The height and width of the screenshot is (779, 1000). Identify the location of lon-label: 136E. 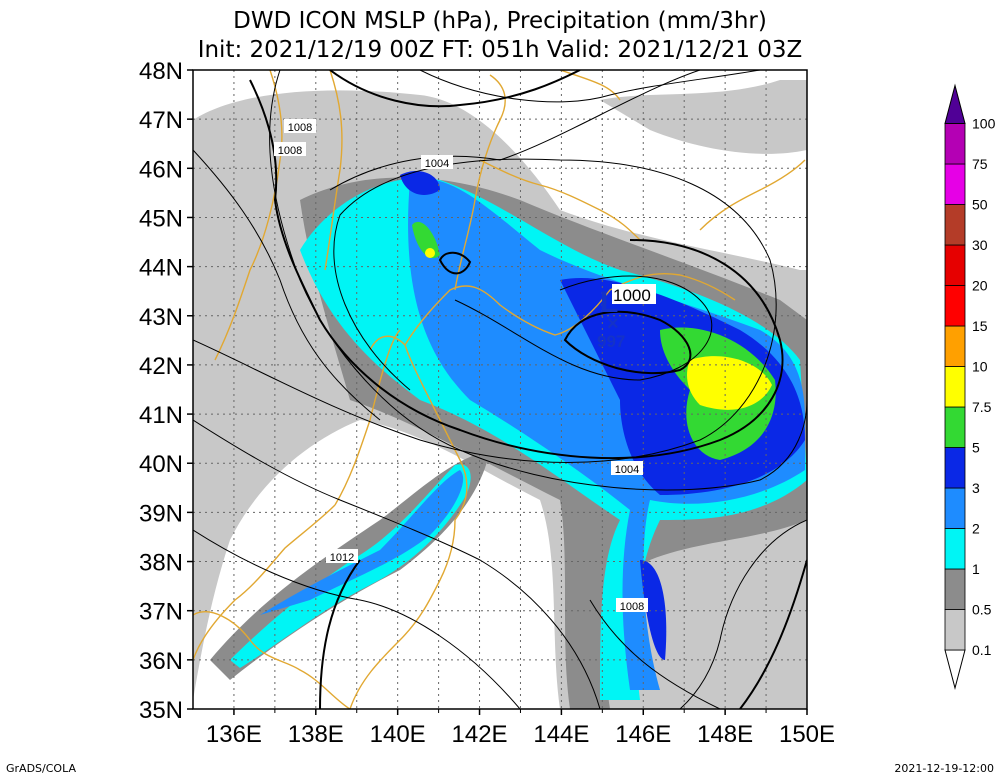
(234, 734).